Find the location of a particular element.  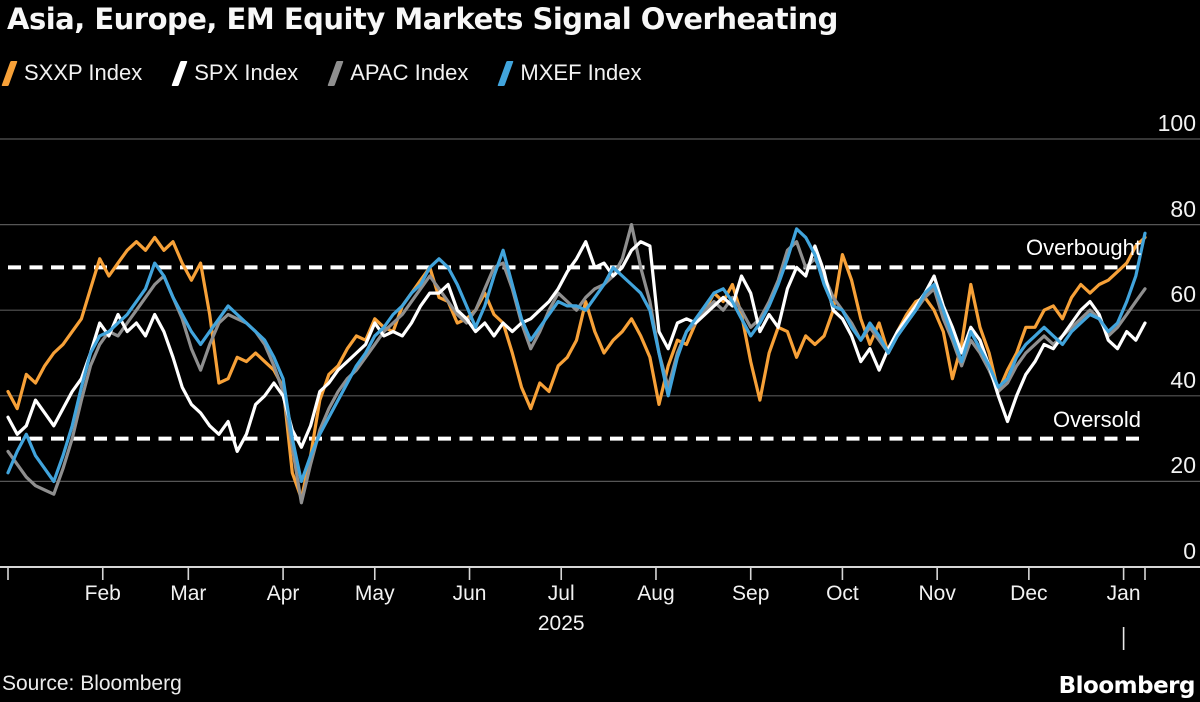

legend-item-apac: APAC Index is located at coordinates (398, 73).